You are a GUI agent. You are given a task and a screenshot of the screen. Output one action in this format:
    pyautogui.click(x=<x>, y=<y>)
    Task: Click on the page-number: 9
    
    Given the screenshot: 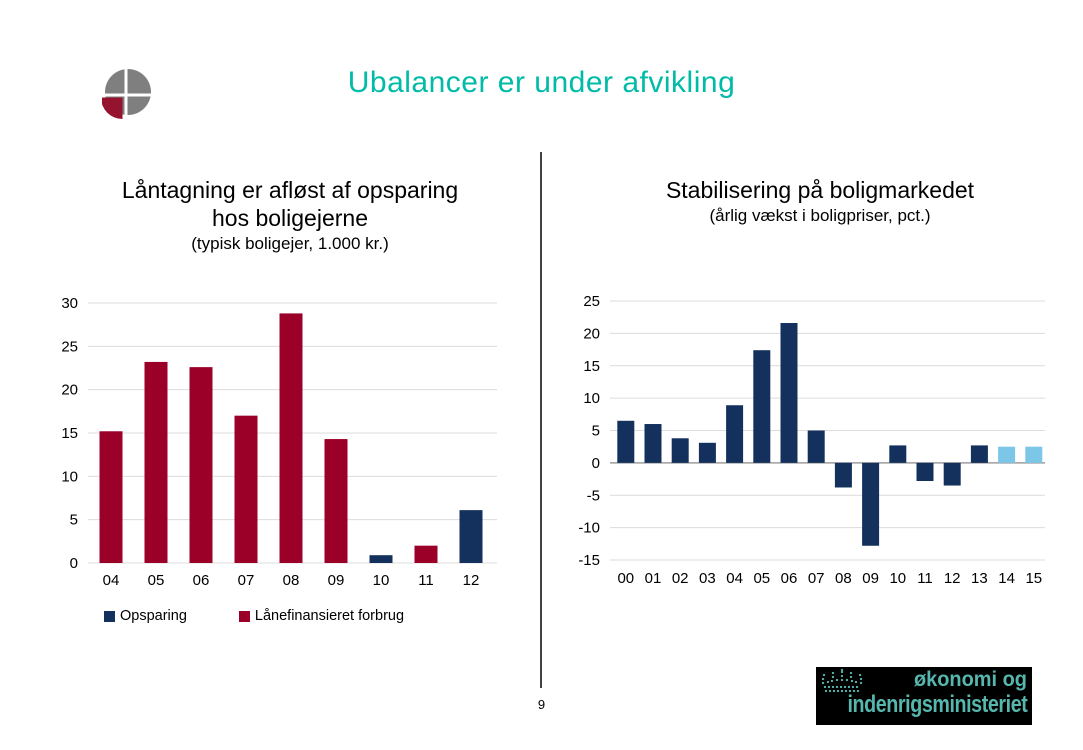 What is the action you would take?
    pyautogui.click(x=541, y=704)
    